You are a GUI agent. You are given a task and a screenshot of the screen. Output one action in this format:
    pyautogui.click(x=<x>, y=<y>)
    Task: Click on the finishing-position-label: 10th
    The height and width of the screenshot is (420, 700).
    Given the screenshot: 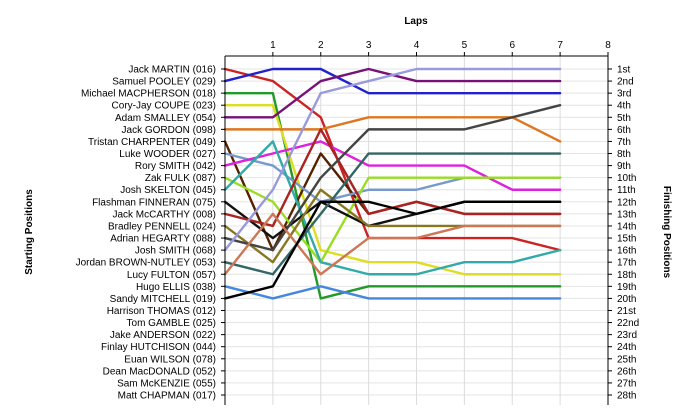 What is the action you would take?
    pyautogui.click(x=626, y=178)
    